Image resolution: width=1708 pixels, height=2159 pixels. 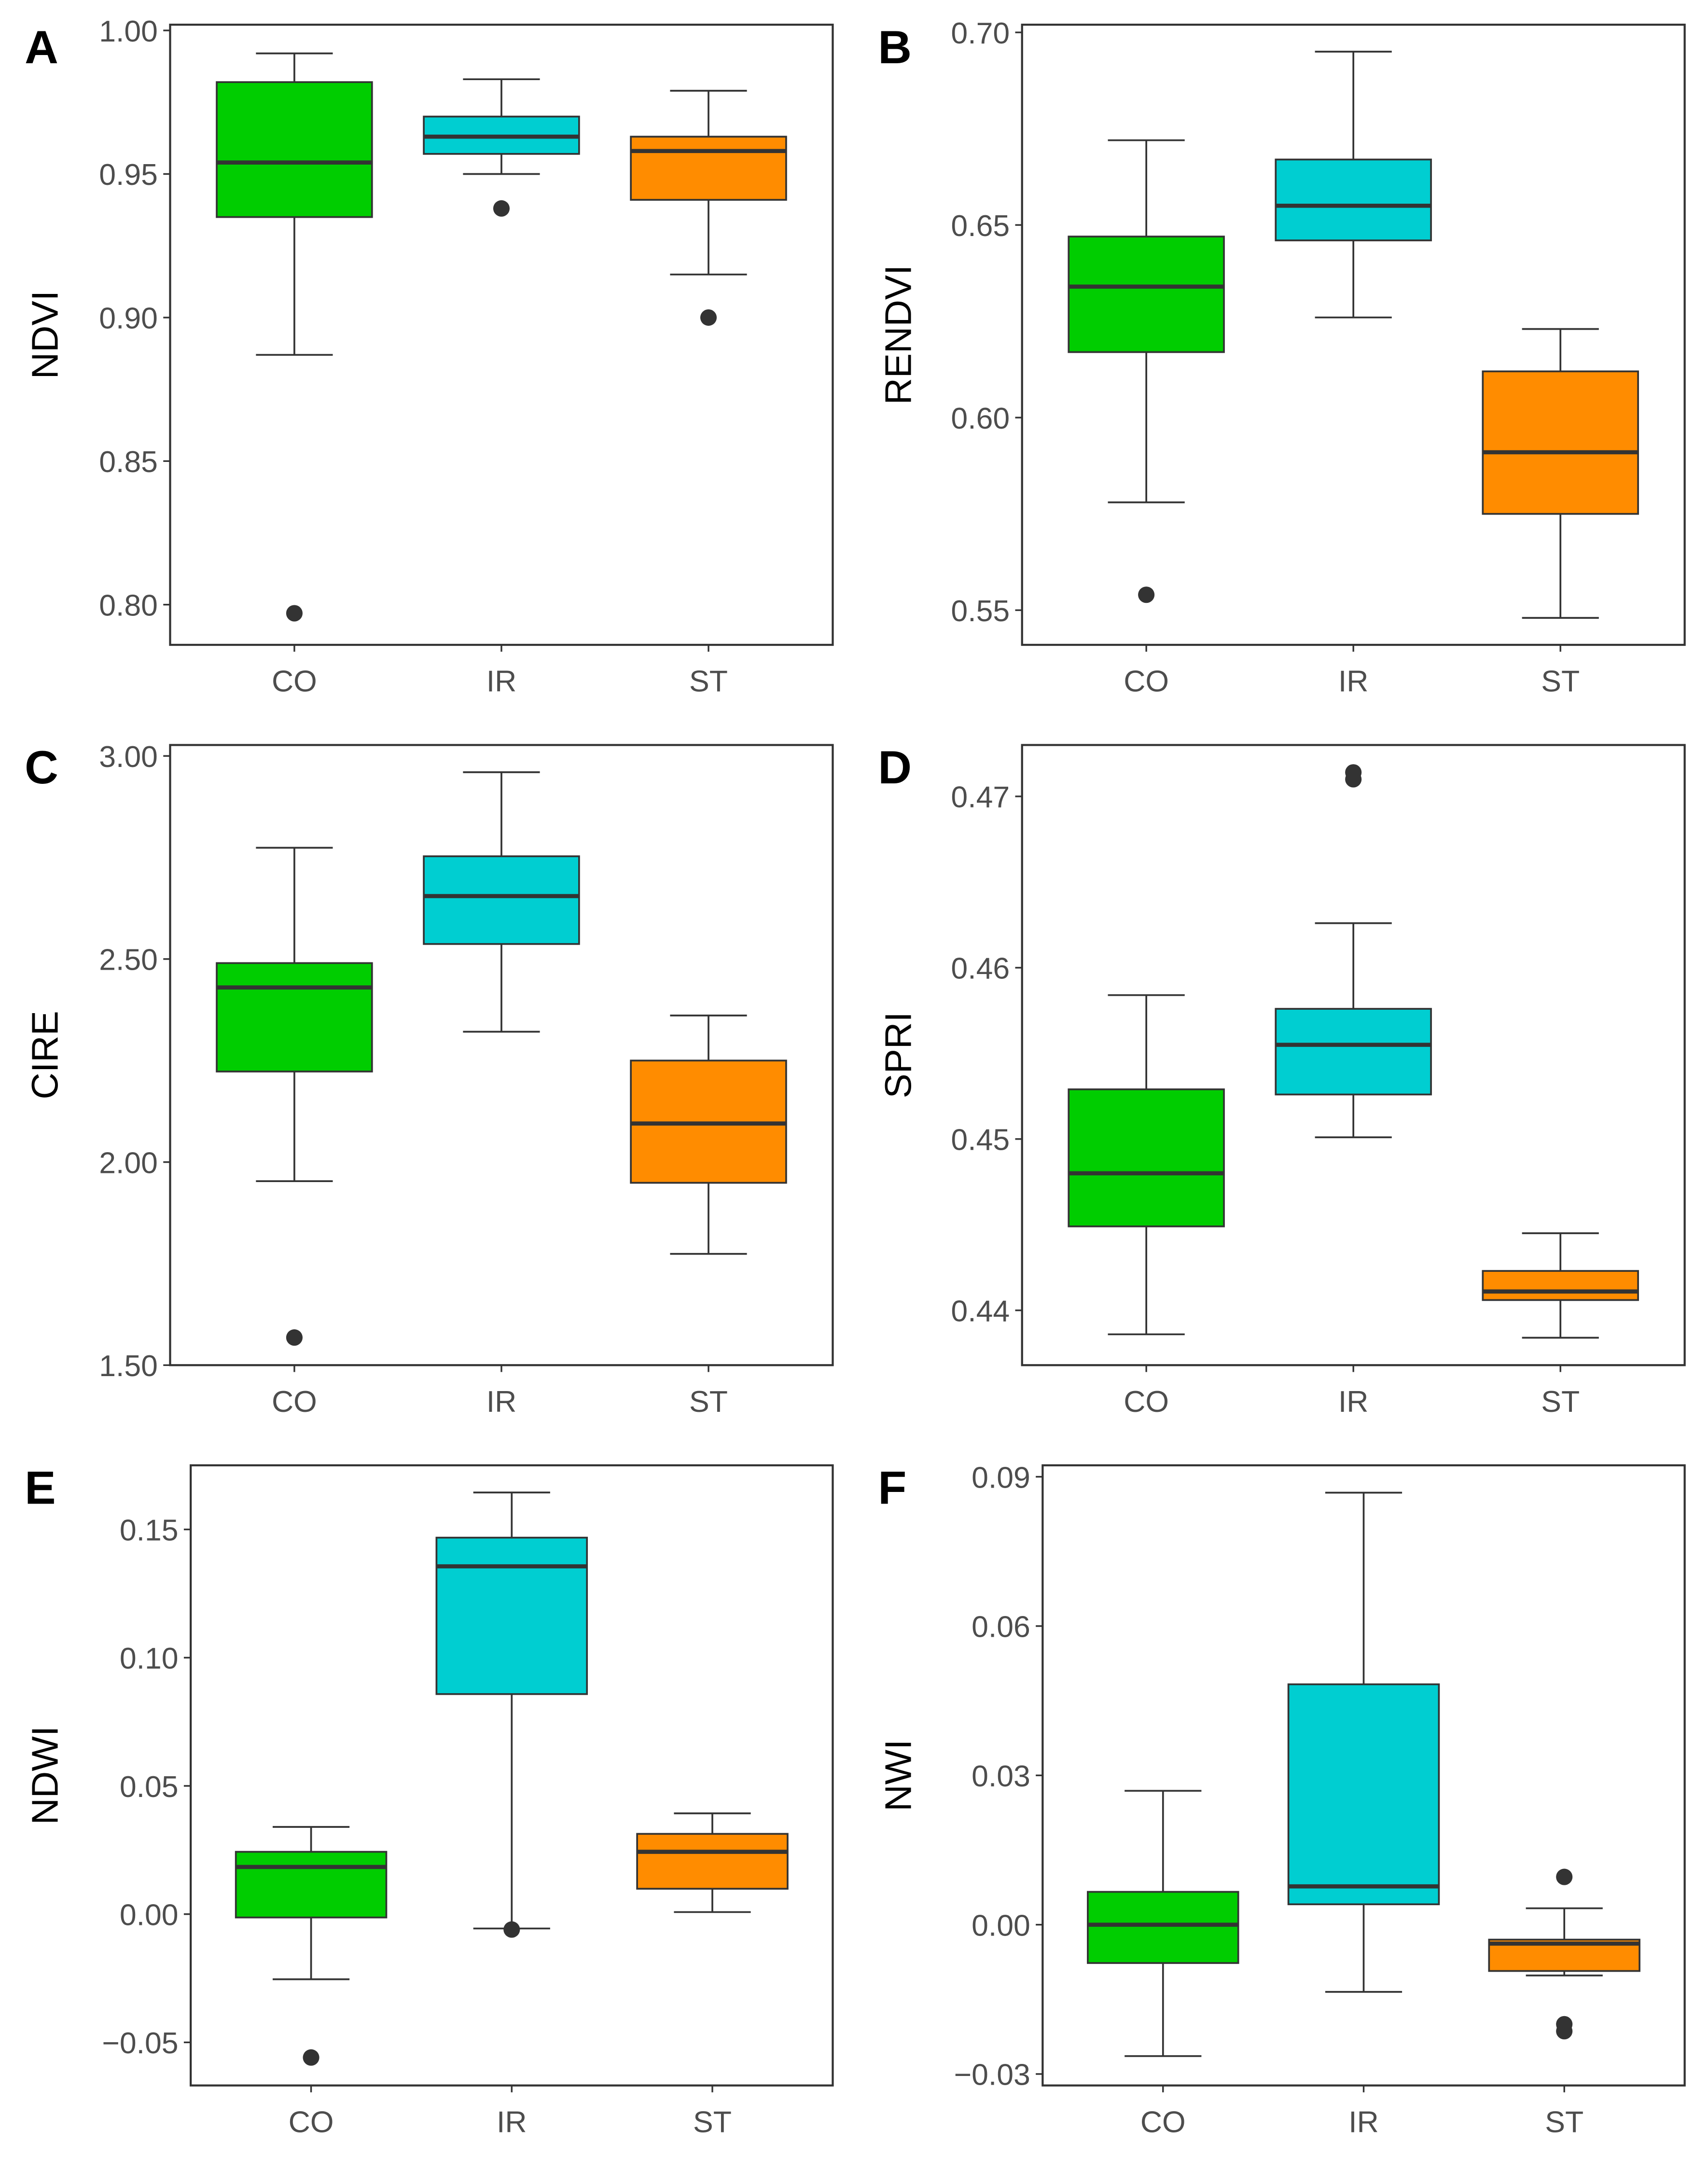 I want to click on y-axis-title: NDWI, so click(x=45, y=1775).